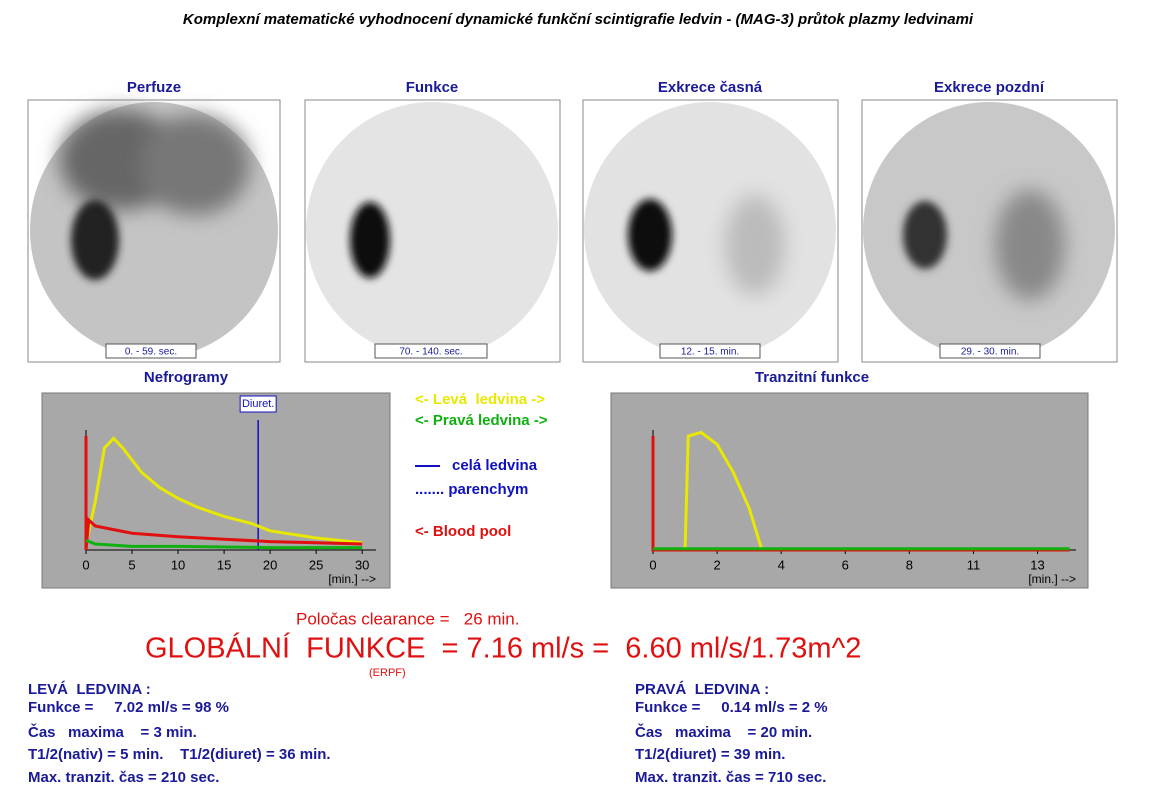 The height and width of the screenshot is (800, 1154). Describe the element at coordinates (430, 352) in the screenshot. I see `image-caption: 70. - 140. sec.` at that location.